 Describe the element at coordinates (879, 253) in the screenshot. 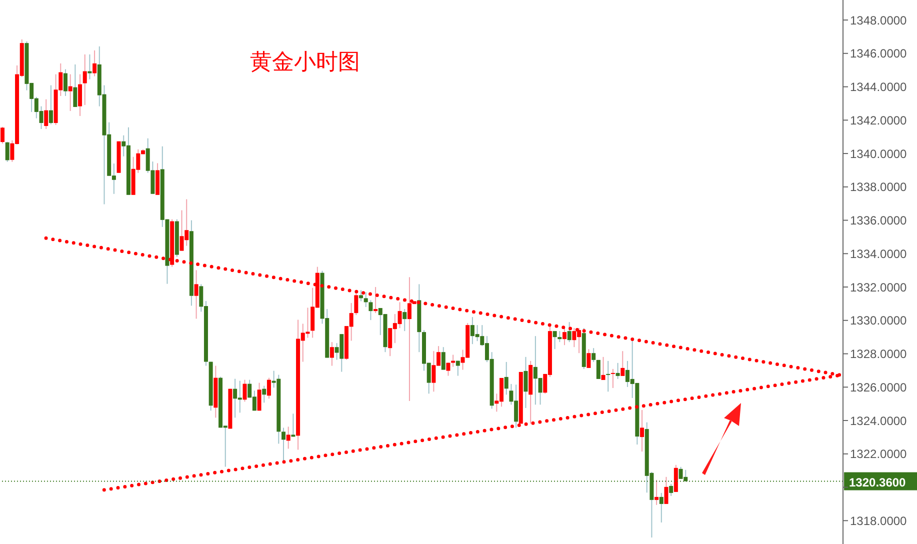

I see `y-tick-label: 1334.0000` at that location.